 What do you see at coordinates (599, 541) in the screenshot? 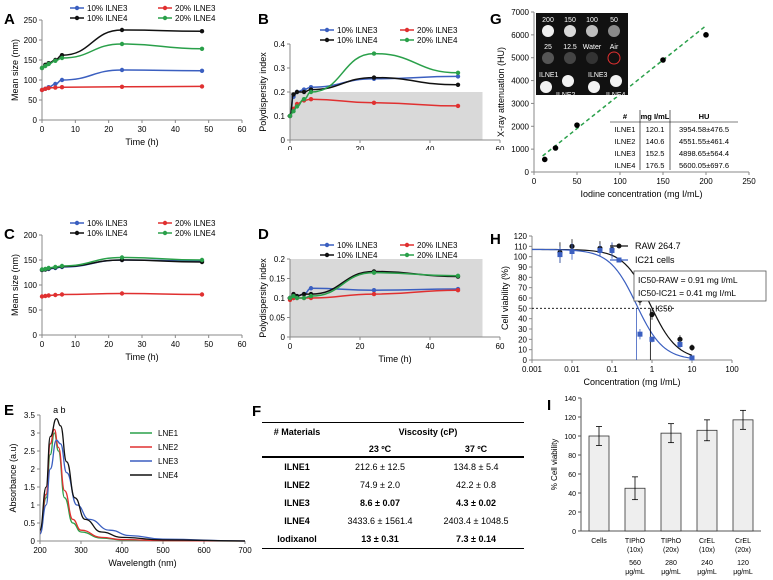
I see `category-label: Cells` at bounding box center [599, 541].